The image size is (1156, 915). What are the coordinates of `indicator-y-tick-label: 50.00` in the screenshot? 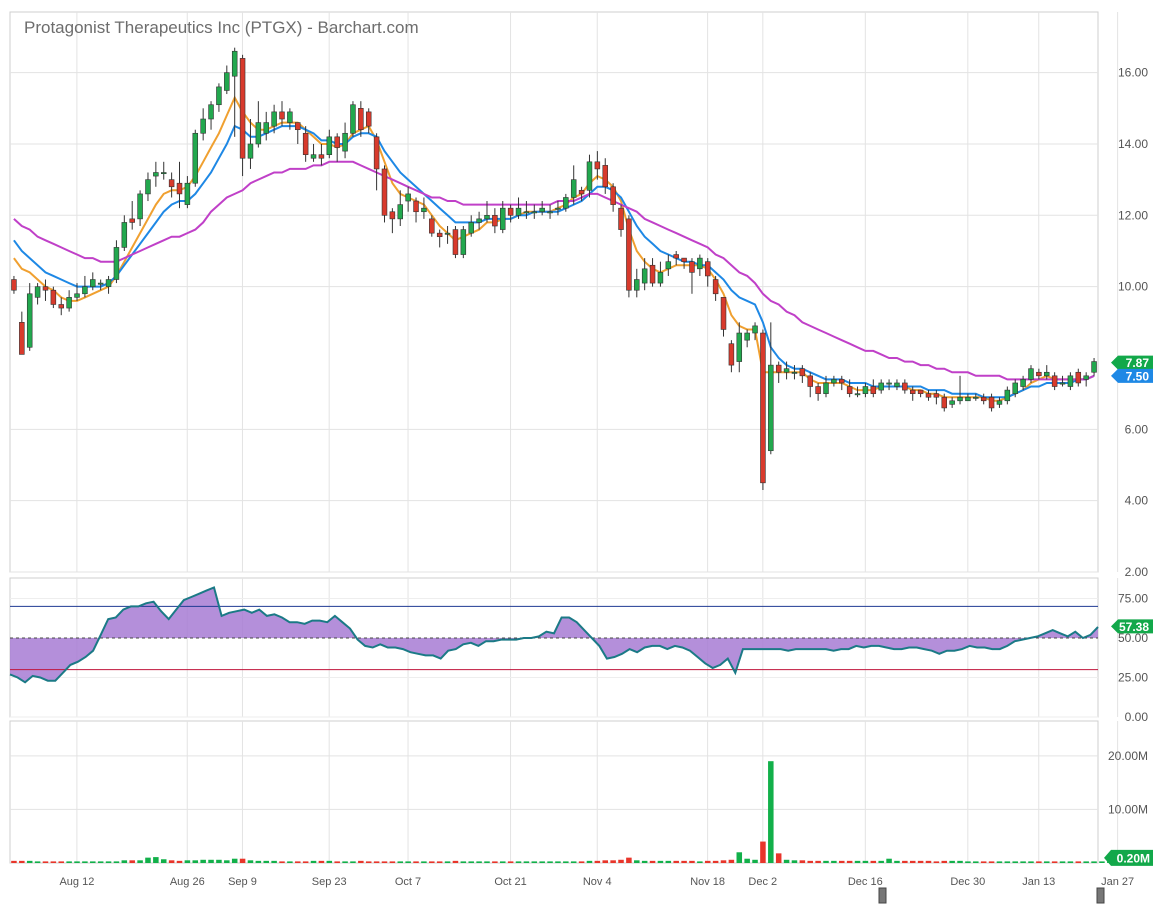 It's located at (1133, 638).